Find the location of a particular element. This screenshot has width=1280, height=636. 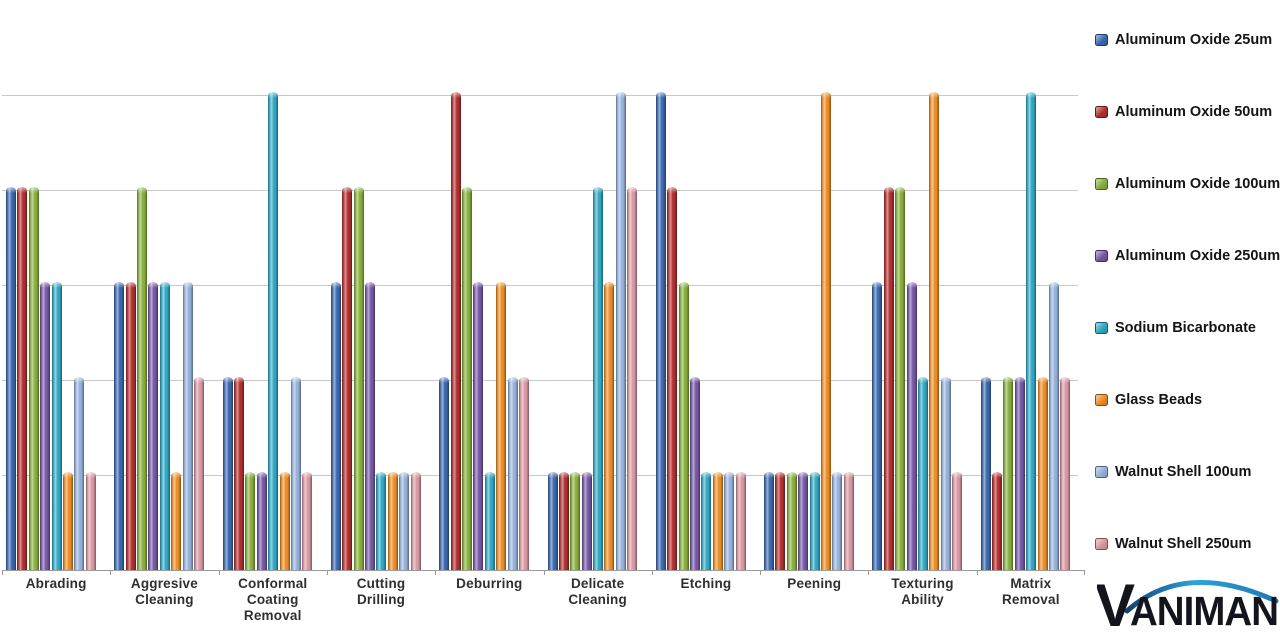

legend-label: Aluminum Oxide 50um is located at coordinates (1194, 112).